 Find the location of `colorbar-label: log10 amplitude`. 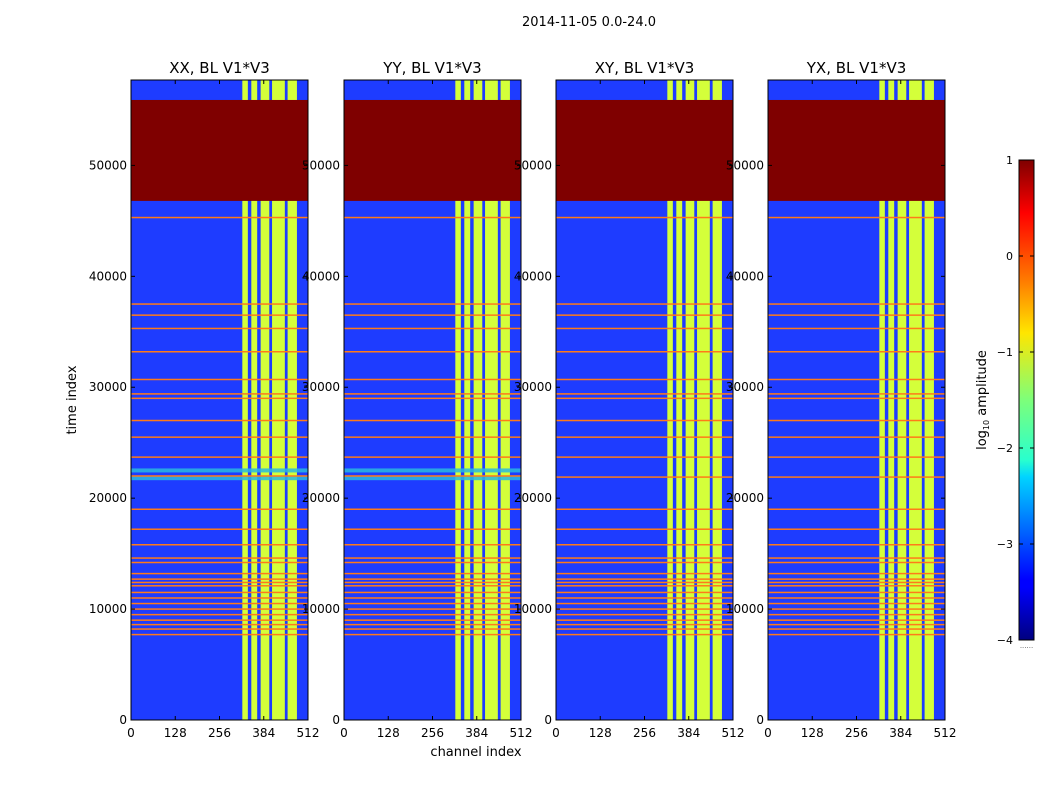

colorbar-label: log10 amplitude is located at coordinates (983, 400).